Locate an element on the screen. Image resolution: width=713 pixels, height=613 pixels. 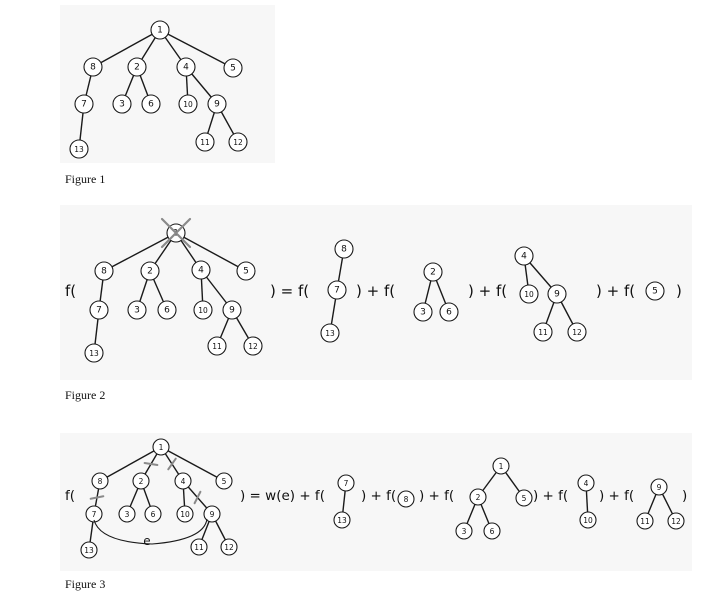
fig2-main-node-4: 4 is located at coordinates (201, 270).